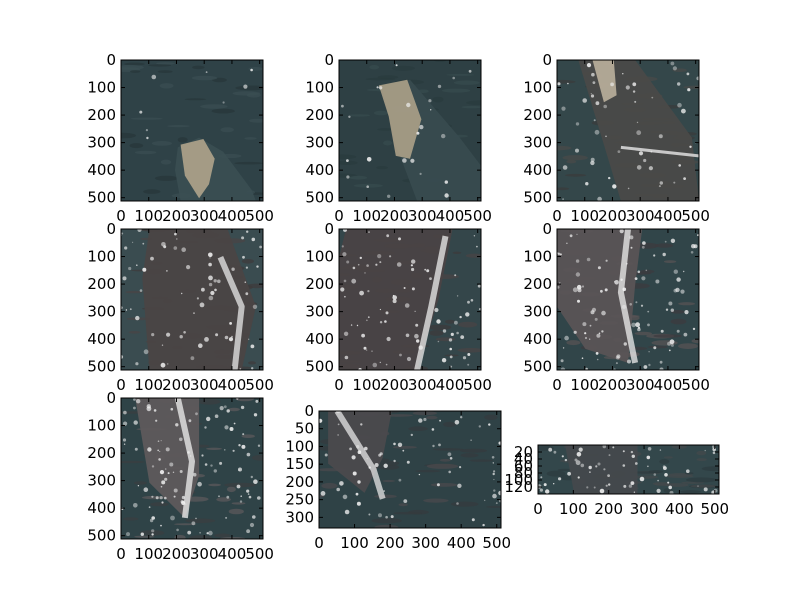 This screenshot has width=800, height=600. What do you see at coordinates (425, 543) in the screenshot?
I see `x-tick-label: 300` at bounding box center [425, 543].